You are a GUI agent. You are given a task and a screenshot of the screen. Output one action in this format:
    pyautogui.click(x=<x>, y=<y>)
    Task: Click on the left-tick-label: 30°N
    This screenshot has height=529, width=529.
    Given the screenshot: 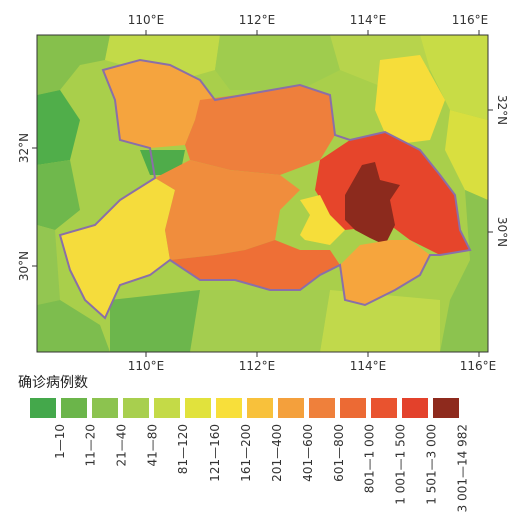 What is the action you would take?
    pyautogui.click(x=24, y=266)
    